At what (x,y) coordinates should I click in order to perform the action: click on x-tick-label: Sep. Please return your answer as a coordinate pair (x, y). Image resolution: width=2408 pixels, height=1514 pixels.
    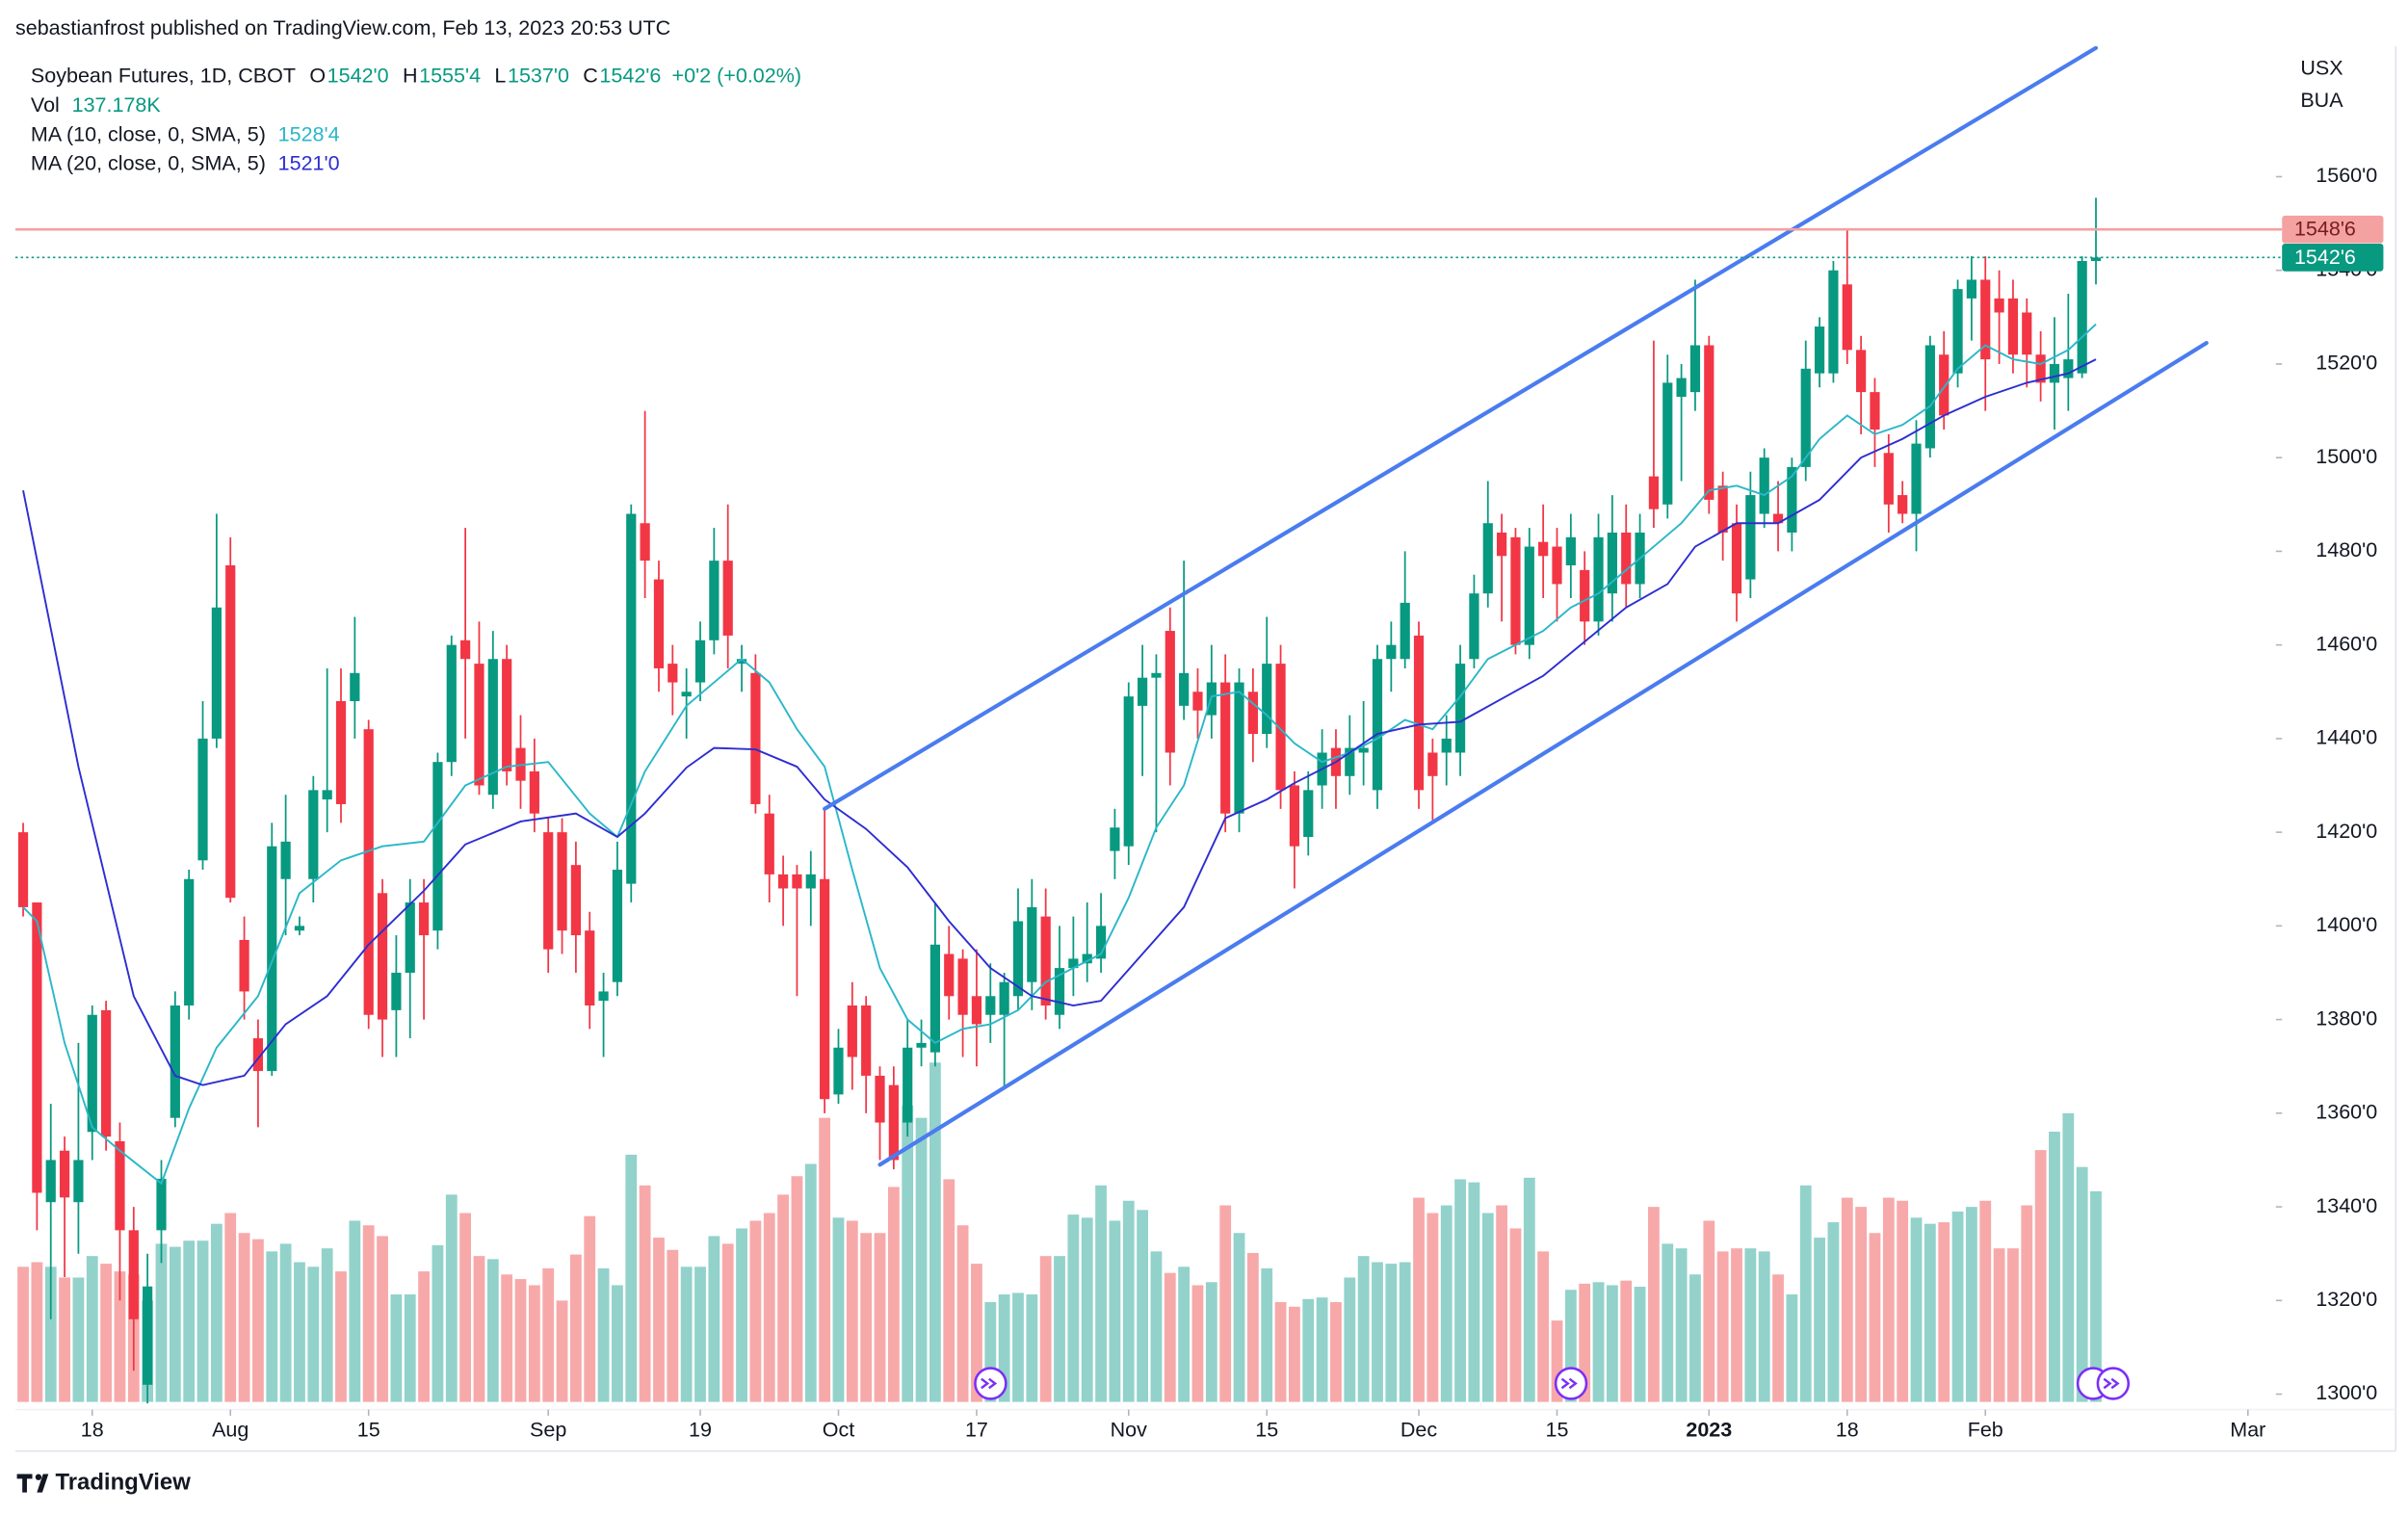
    Looking at the image, I should click on (548, 1430).